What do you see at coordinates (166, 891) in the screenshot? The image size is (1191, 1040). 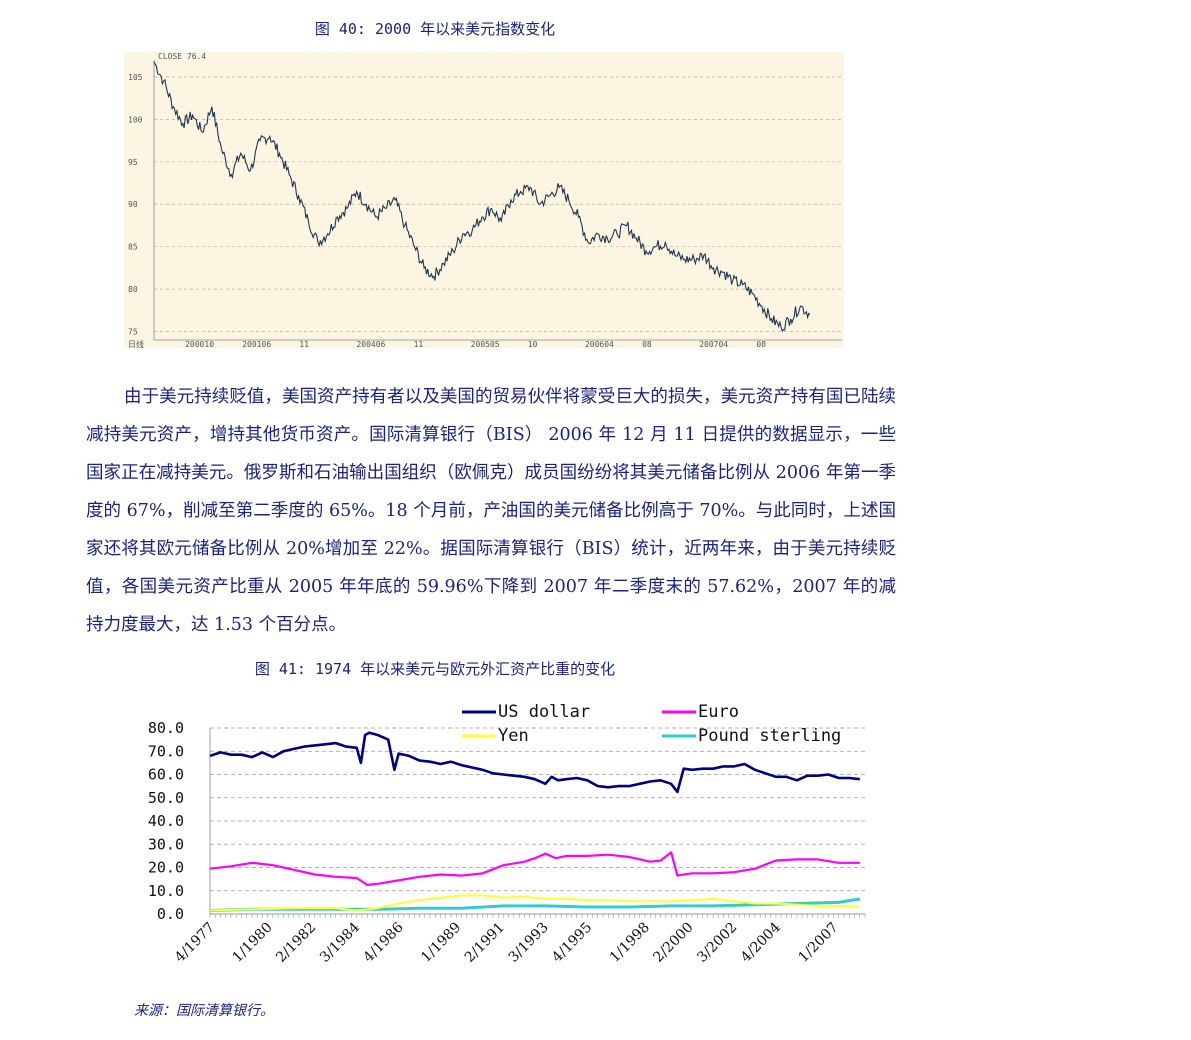 I see `y-tick-label: 10.0` at bounding box center [166, 891].